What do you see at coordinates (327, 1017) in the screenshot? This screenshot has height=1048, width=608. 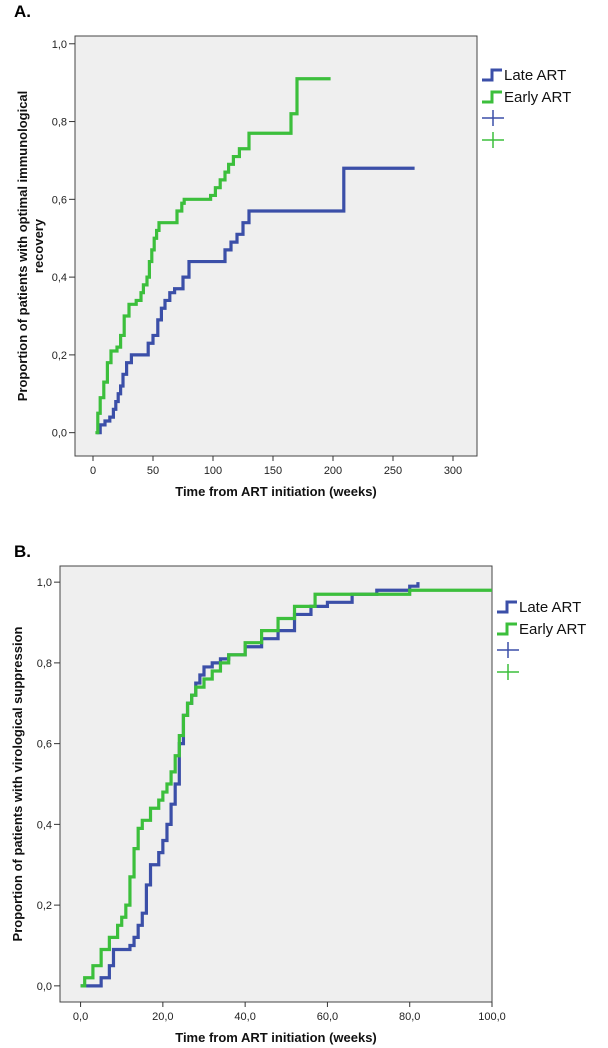 I see `x-tick-label: 60,0` at bounding box center [327, 1017].